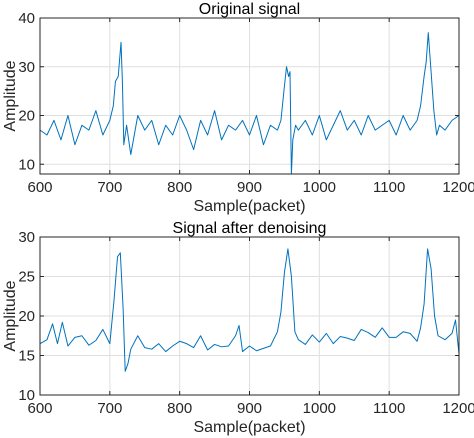  Describe the element at coordinates (250, 228) in the screenshot. I see `chart-title: Signal after denoising` at that location.